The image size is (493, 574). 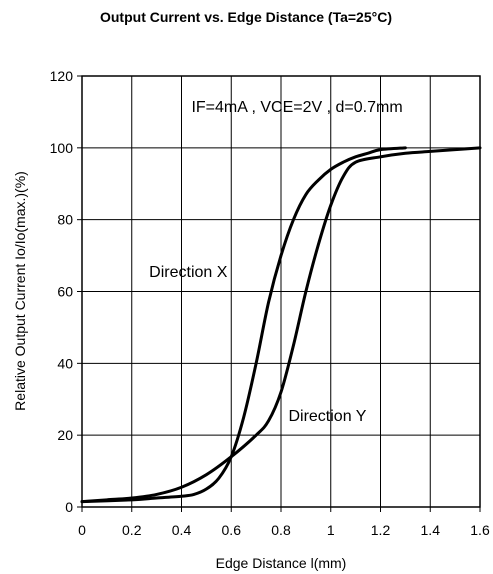 I want to click on x-tick-label: 0.2, so click(x=132, y=530).